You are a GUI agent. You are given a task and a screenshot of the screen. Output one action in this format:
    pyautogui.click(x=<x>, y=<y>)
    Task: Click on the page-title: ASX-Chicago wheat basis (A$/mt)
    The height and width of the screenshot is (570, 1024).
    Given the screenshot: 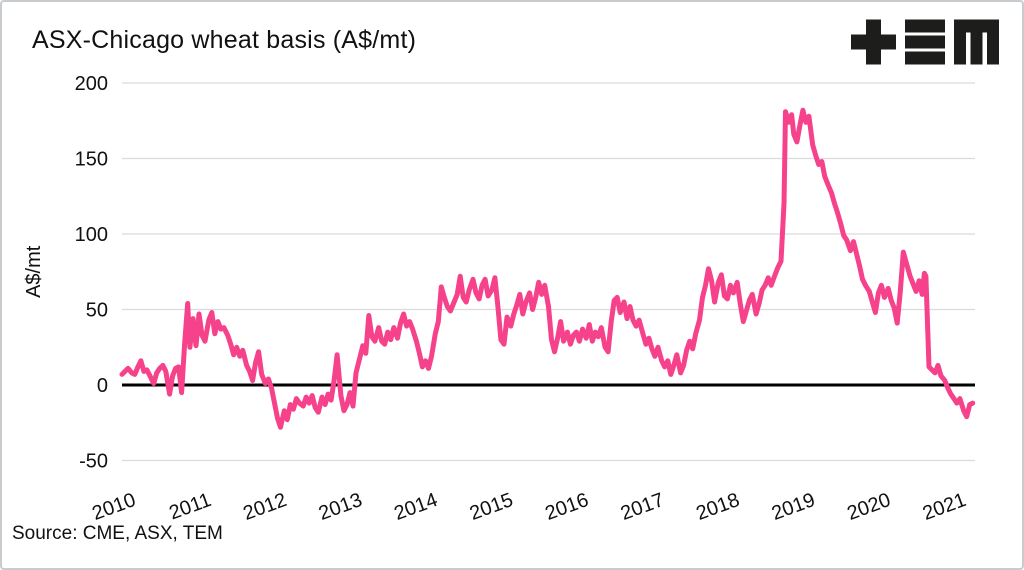 What is the action you would take?
    pyautogui.click(x=224, y=40)
    